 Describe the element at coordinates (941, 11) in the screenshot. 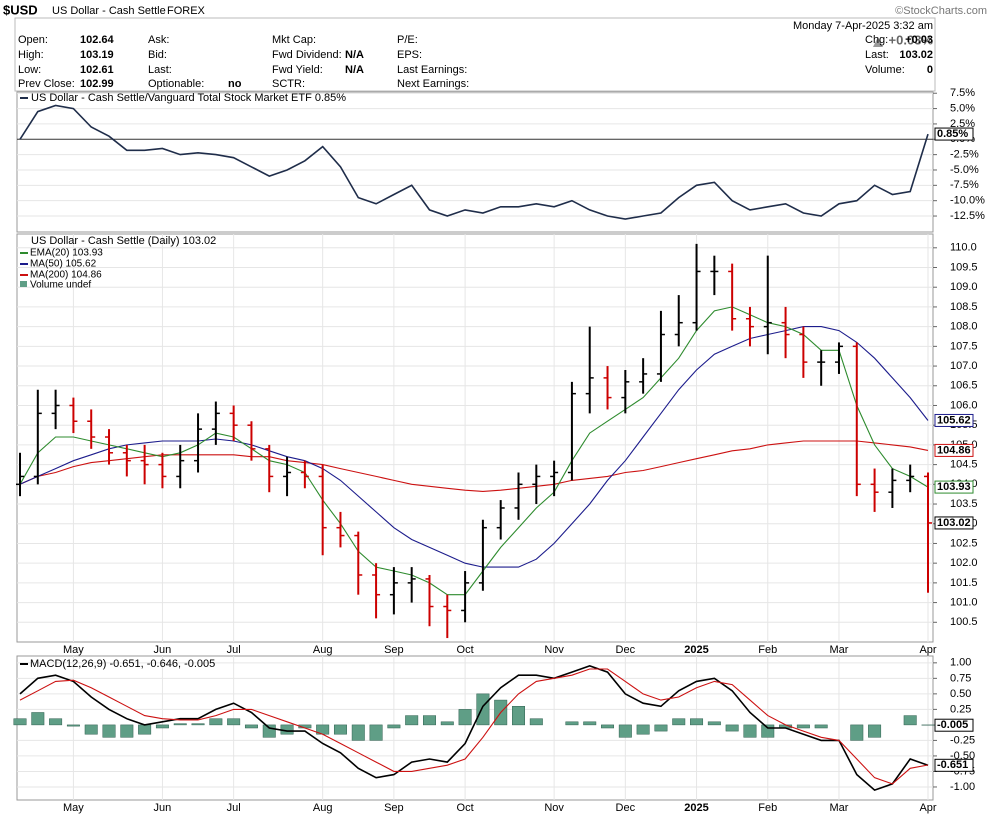

I see `copyright: ©StockCharts.com` at that location.